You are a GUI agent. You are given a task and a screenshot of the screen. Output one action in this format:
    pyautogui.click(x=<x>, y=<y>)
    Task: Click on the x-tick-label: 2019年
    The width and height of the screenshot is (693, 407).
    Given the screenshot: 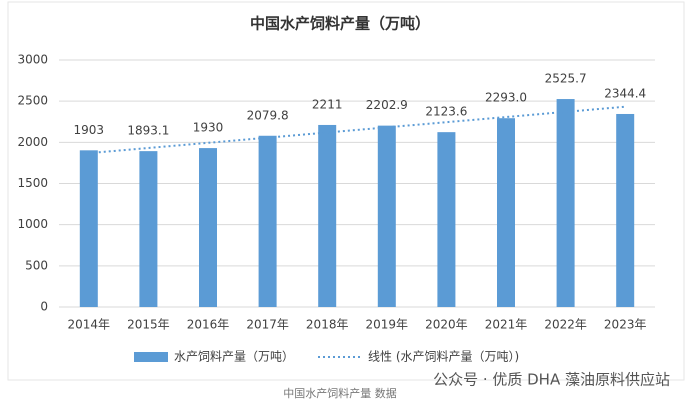 What is the action you would take?
    pyautogui.click(x=387, y=325)
    